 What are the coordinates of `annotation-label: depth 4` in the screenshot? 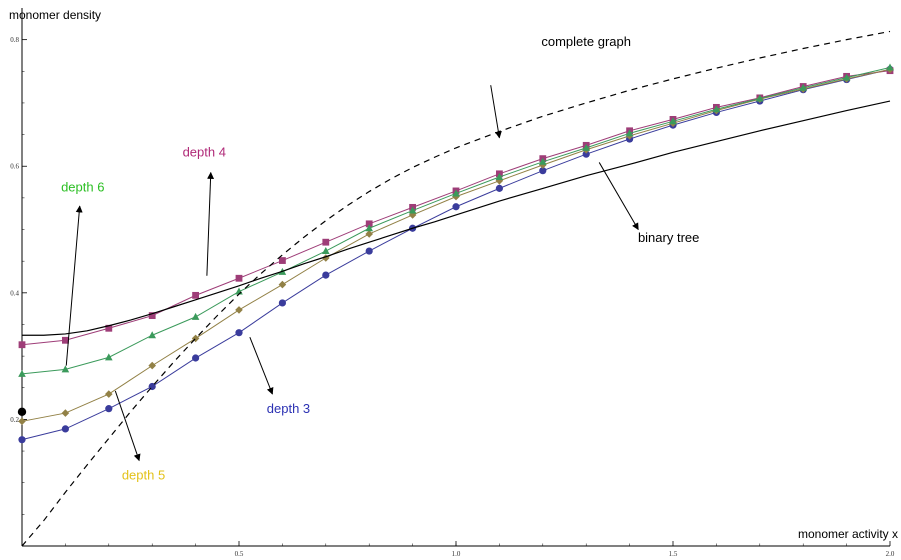 It's located at (204, 152).